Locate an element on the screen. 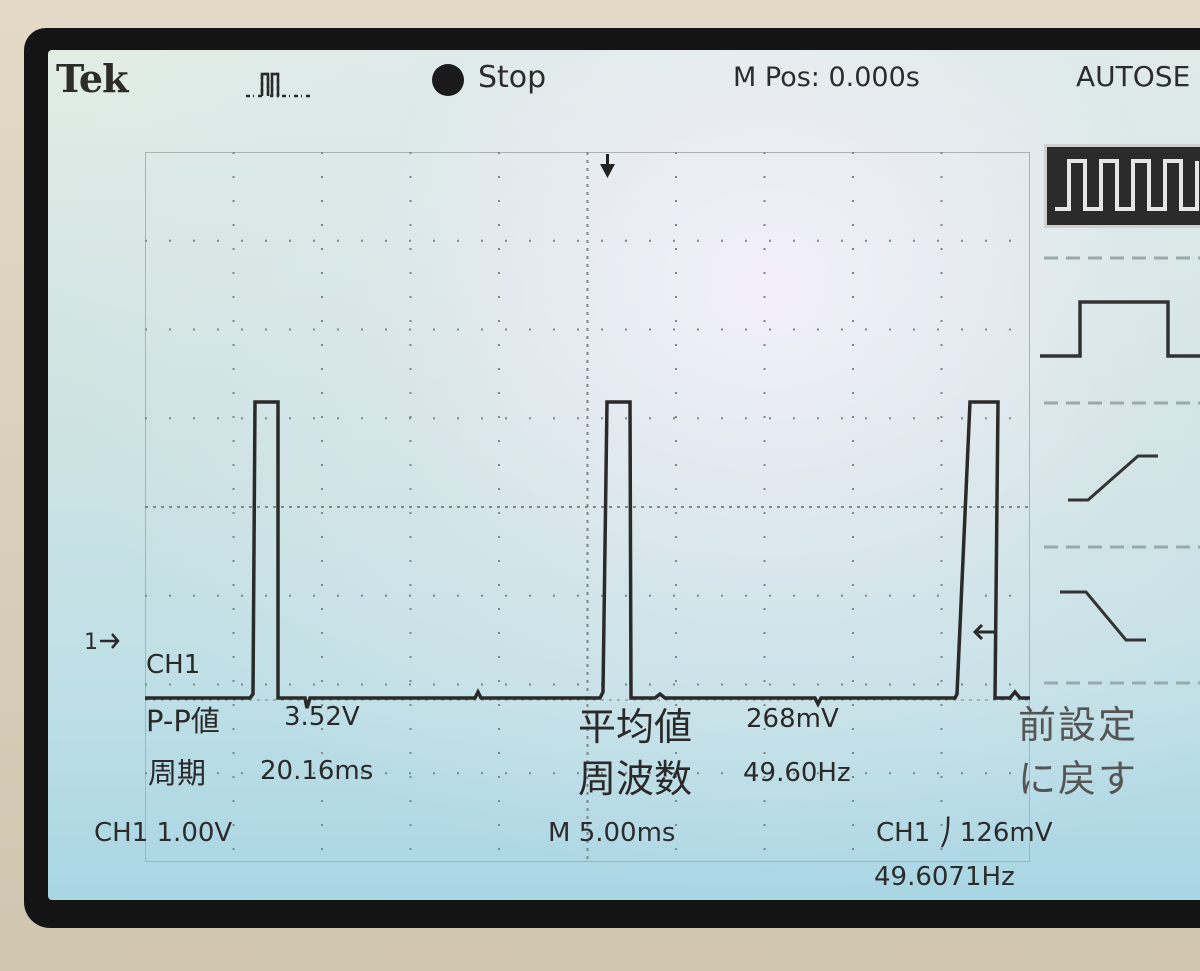  restore-label-line1: 前設定 is located at coordinates (1078, 725).